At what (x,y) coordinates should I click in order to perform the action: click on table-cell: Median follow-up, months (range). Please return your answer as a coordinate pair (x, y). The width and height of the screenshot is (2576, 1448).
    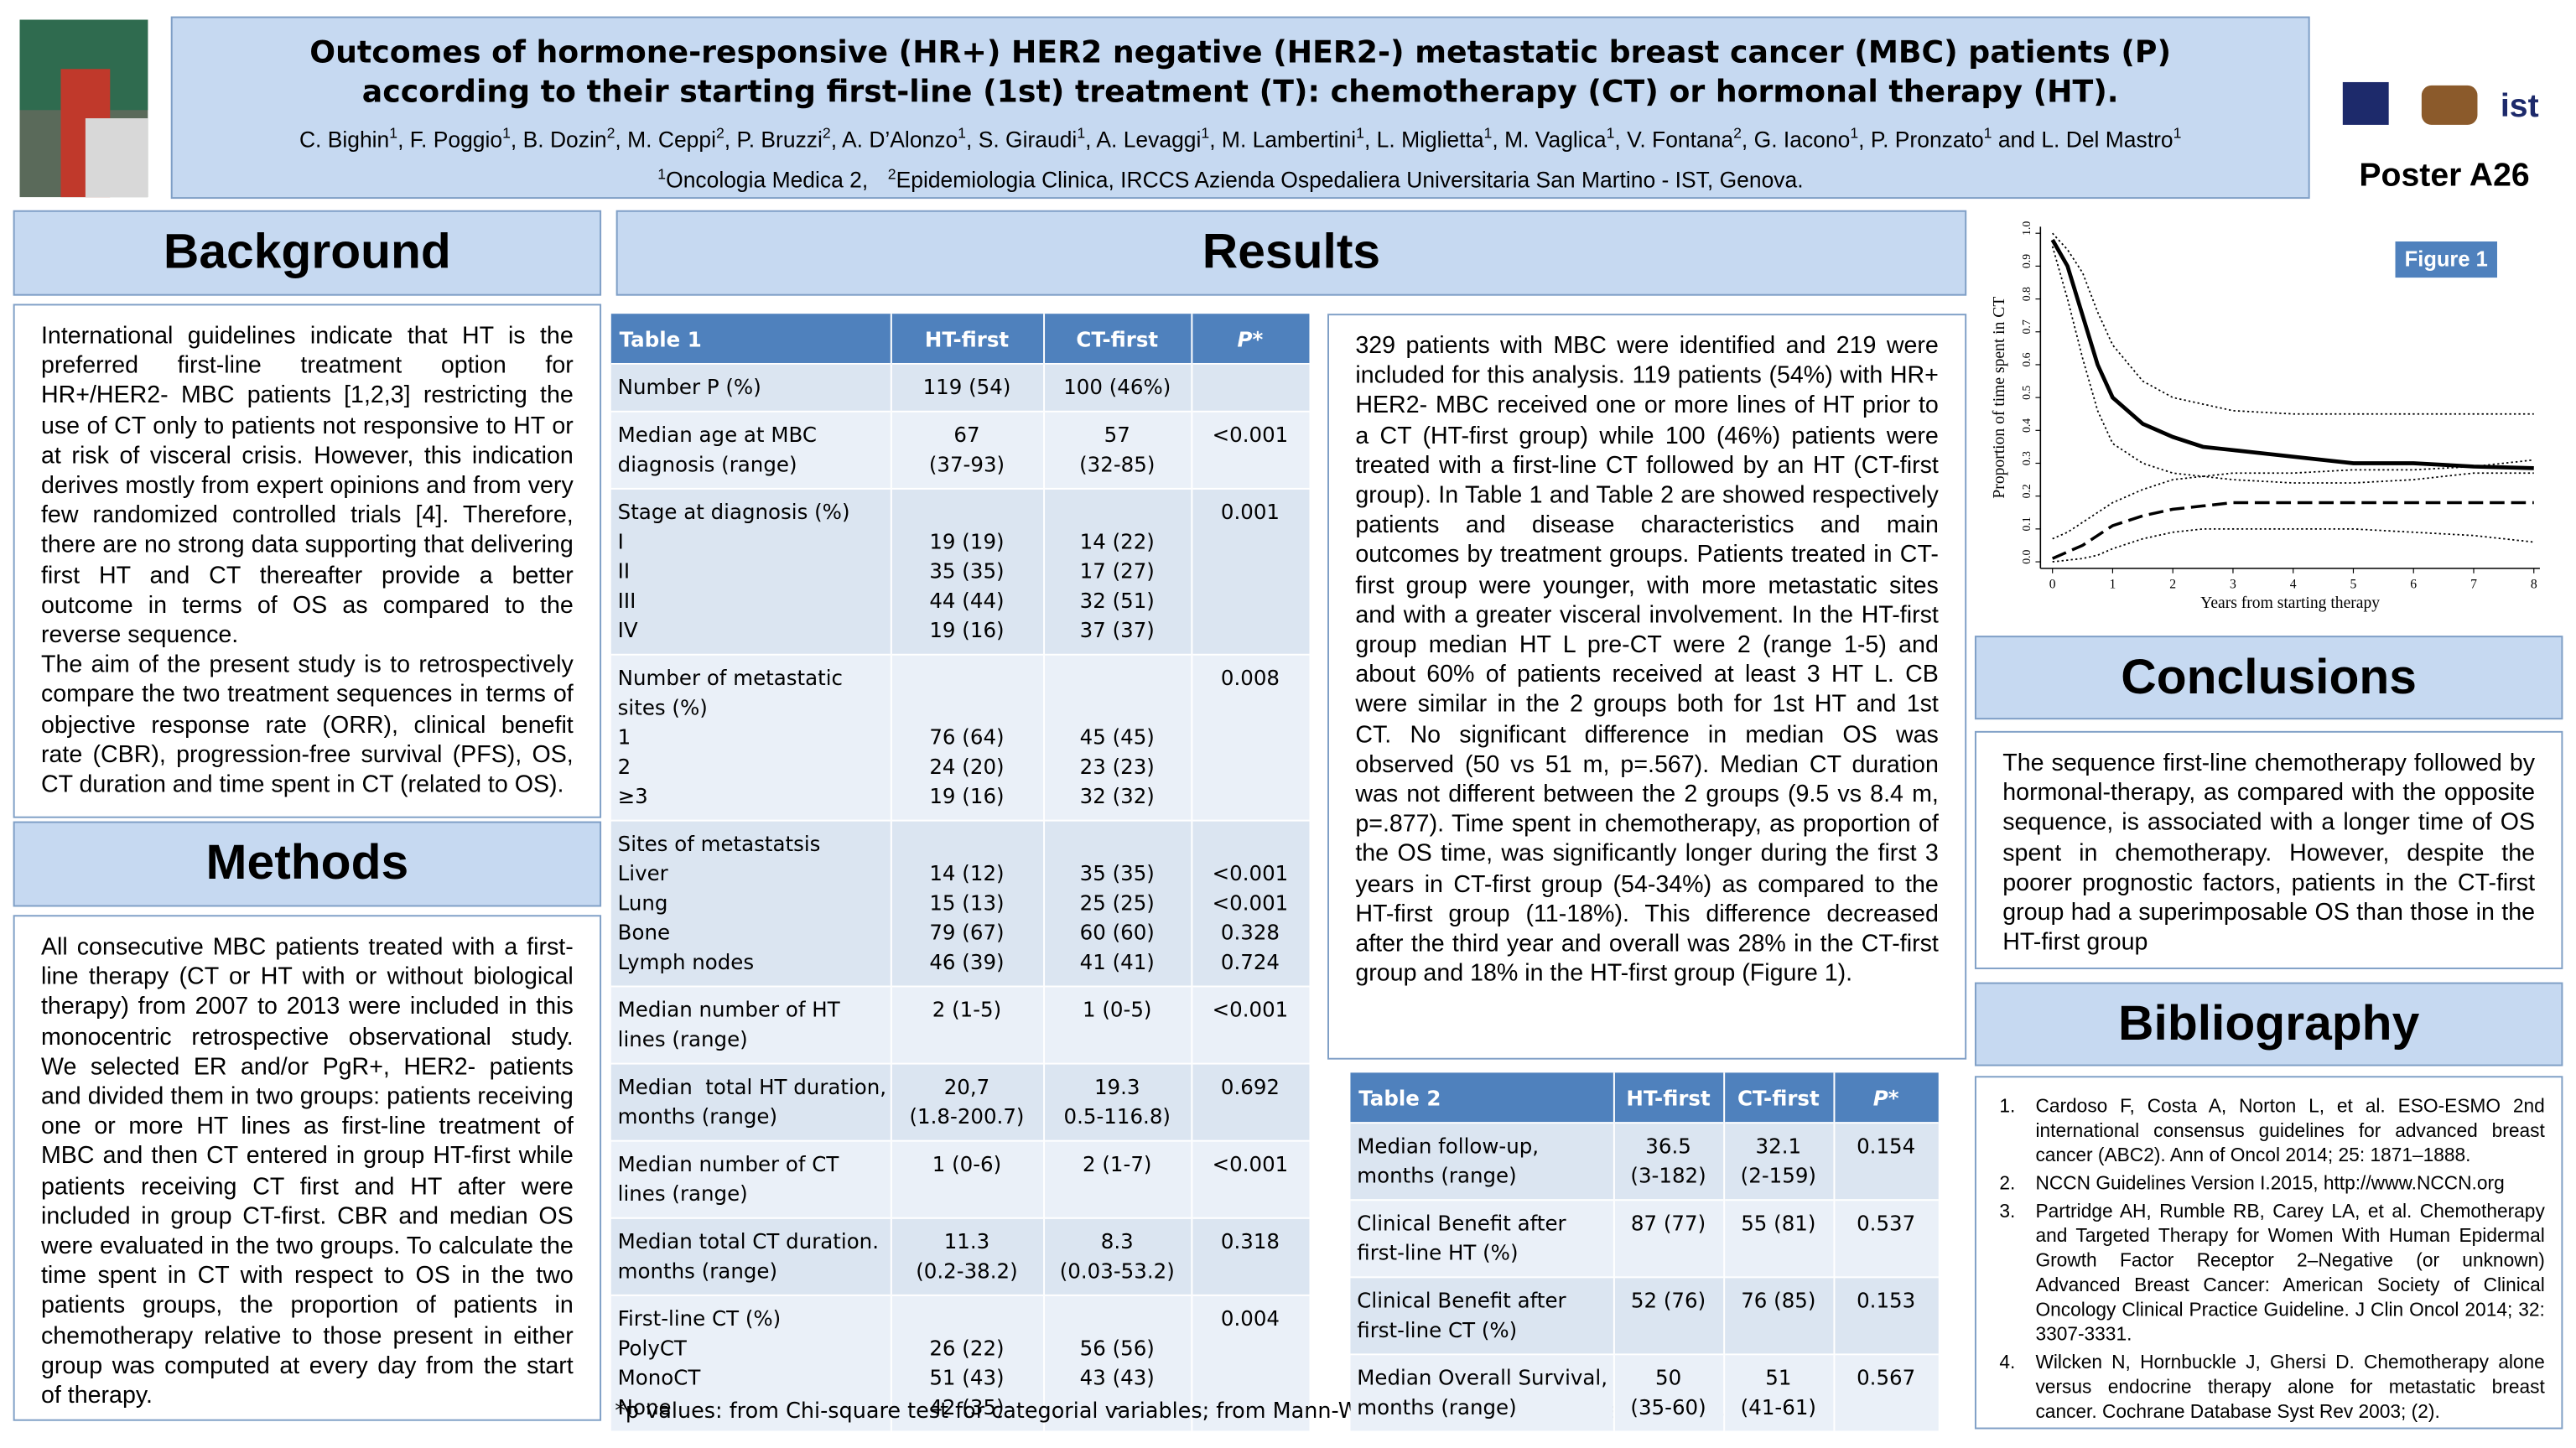
    Looking at the image, I should click on (1482, 1161).